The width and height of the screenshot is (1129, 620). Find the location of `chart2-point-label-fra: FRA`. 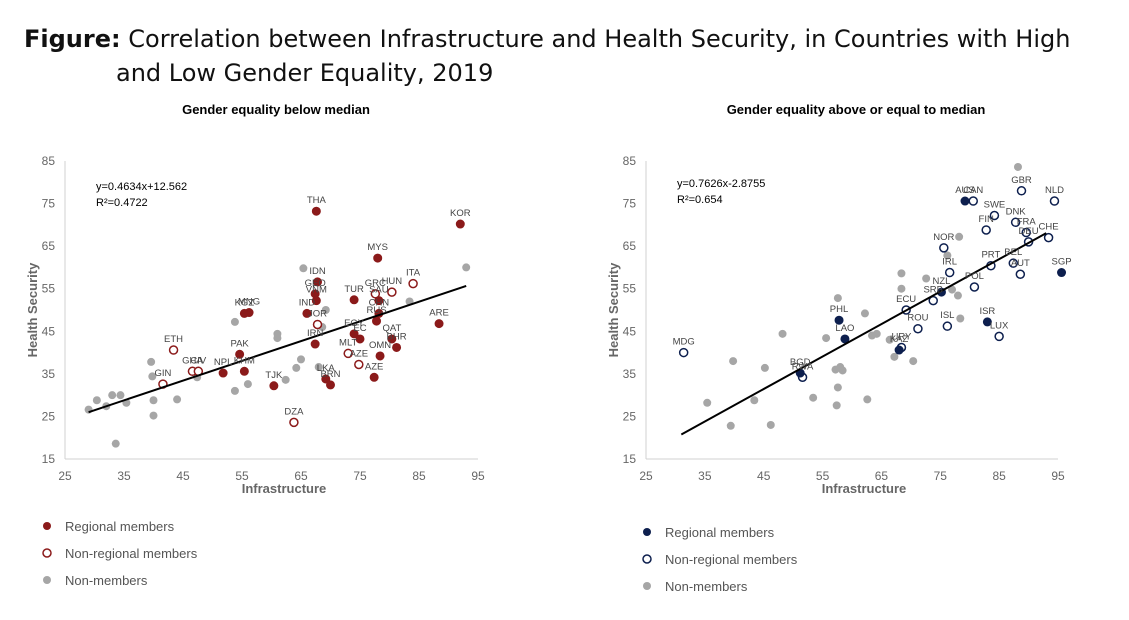

chart2-point-label-fra: FRA is located at coordinates (1027, 222).